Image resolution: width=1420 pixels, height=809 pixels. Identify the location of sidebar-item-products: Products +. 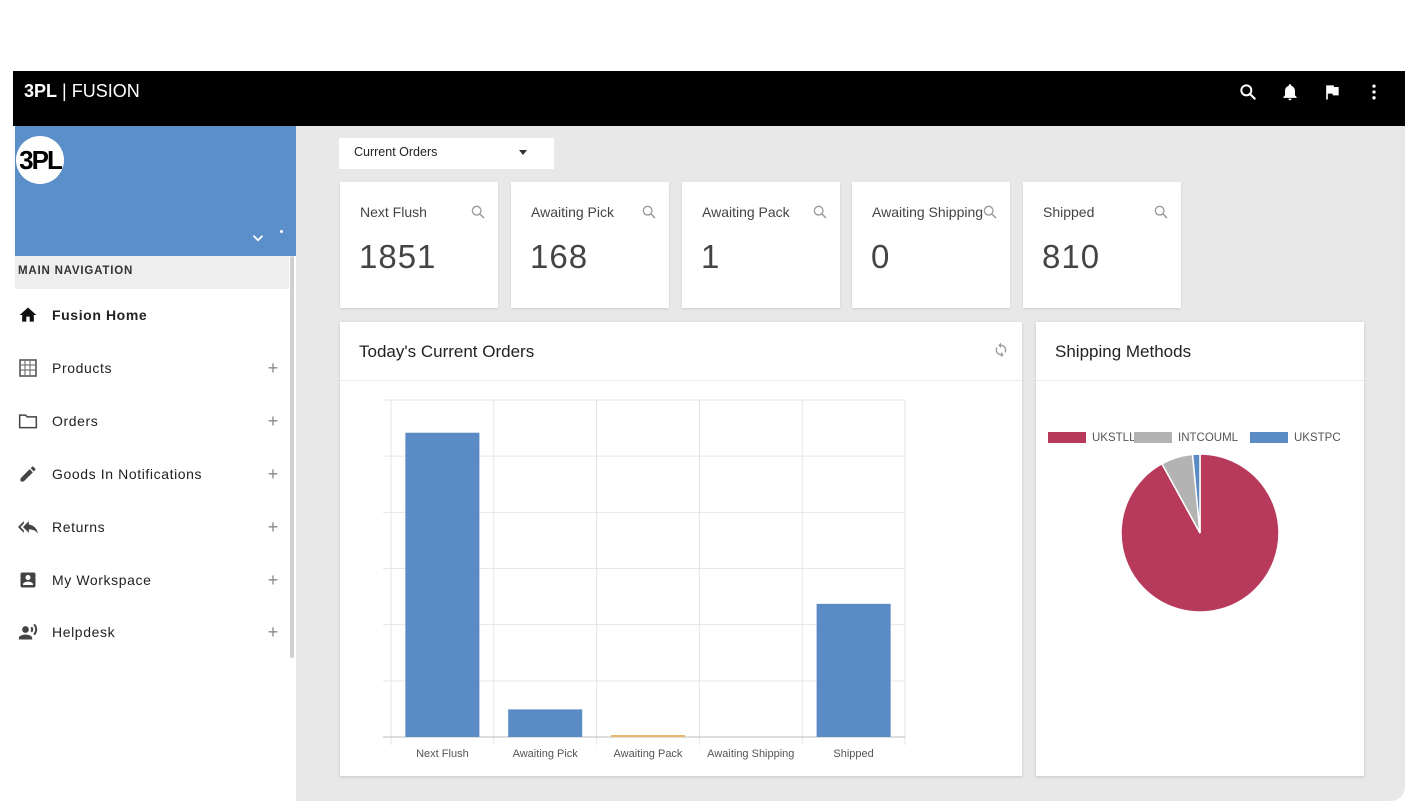
(151, 368).